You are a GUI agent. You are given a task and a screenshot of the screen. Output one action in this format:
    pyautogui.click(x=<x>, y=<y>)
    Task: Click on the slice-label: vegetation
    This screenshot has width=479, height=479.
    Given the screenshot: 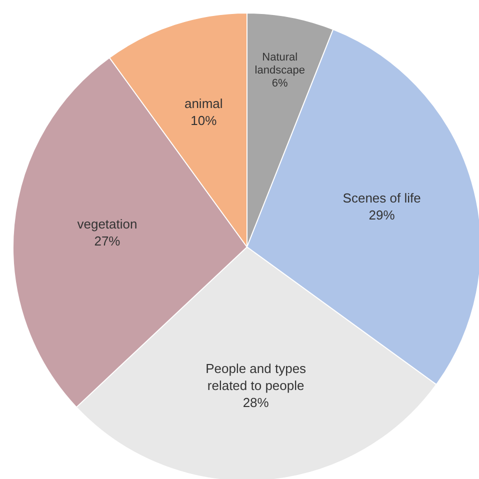 What is the action you would take?
    pyautogui.click(x=107, y=224)
    